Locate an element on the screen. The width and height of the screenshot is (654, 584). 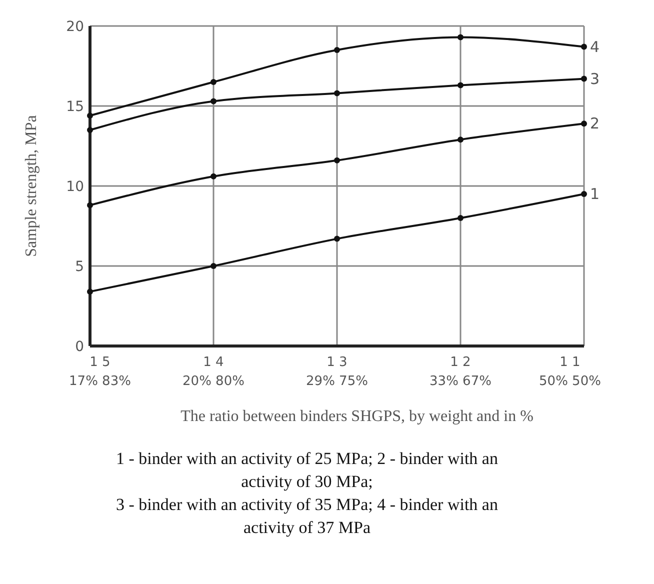
text: 3 - binder with an activity of 35 MPa; 4 - binder with an activity of 37 MPa is located at coordinates (307, 516).